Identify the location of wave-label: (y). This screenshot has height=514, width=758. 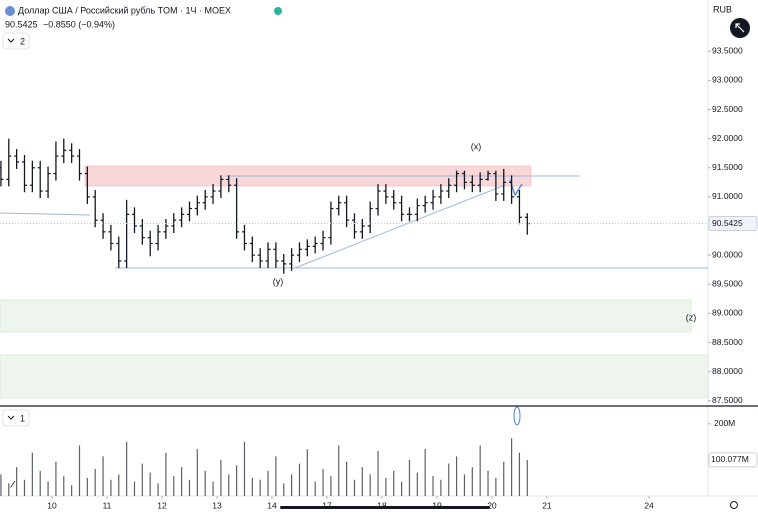
(278, 281).